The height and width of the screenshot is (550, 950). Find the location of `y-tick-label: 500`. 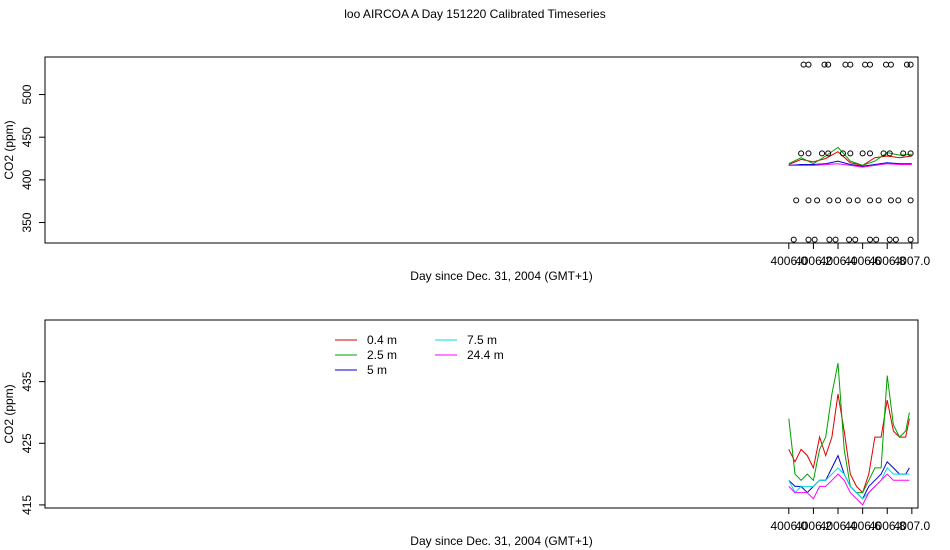

y-tick-label: 500 is located at coordinates (27, 94).